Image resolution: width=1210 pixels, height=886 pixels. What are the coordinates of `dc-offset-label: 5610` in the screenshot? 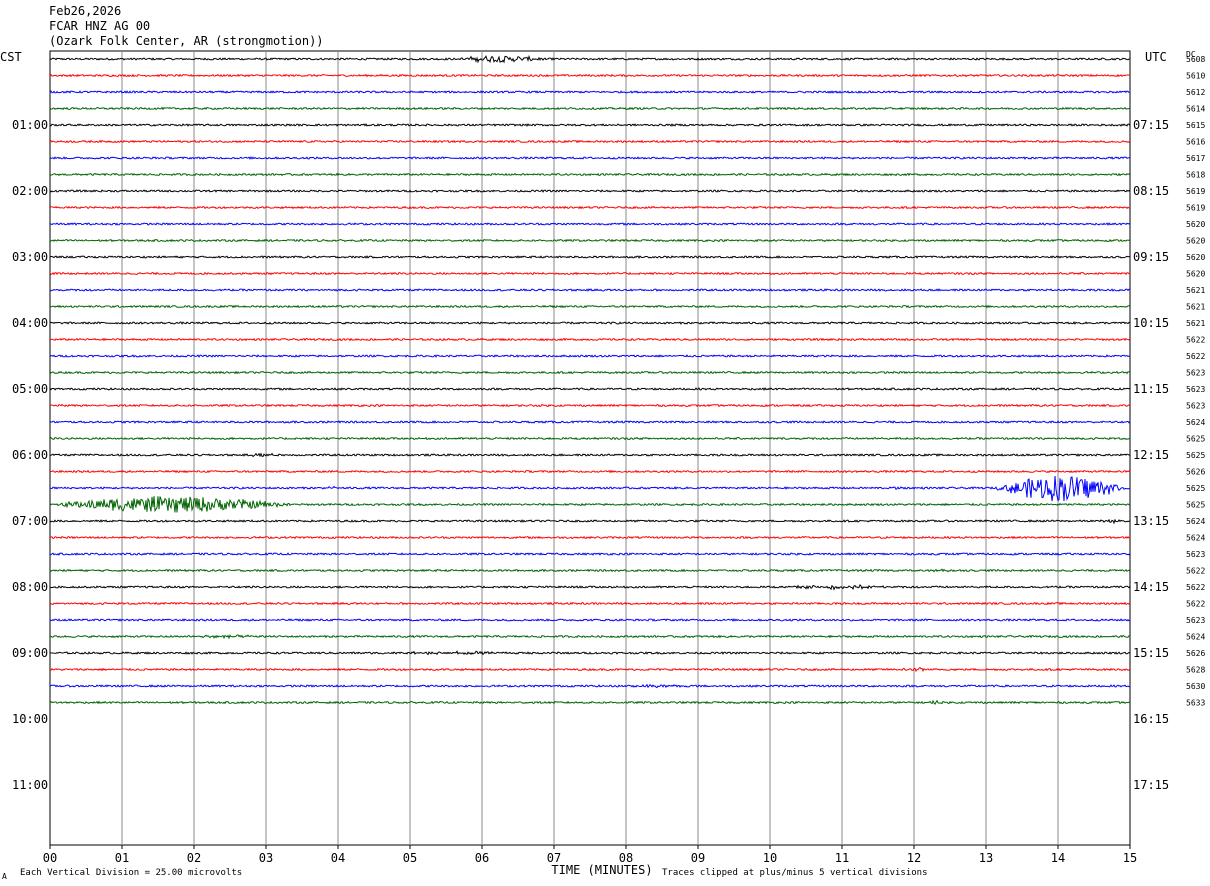 It's located at (1195, 76).